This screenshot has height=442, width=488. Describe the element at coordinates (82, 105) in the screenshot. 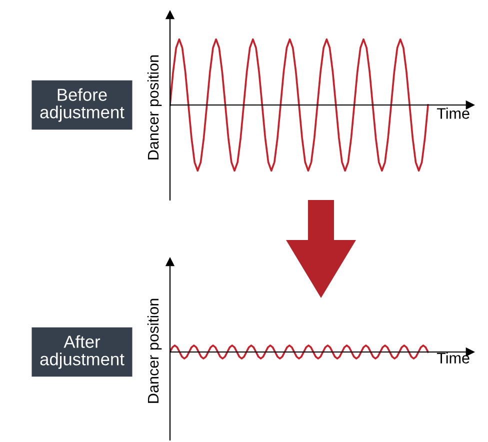

I see `text: Before adjustment` at that location.